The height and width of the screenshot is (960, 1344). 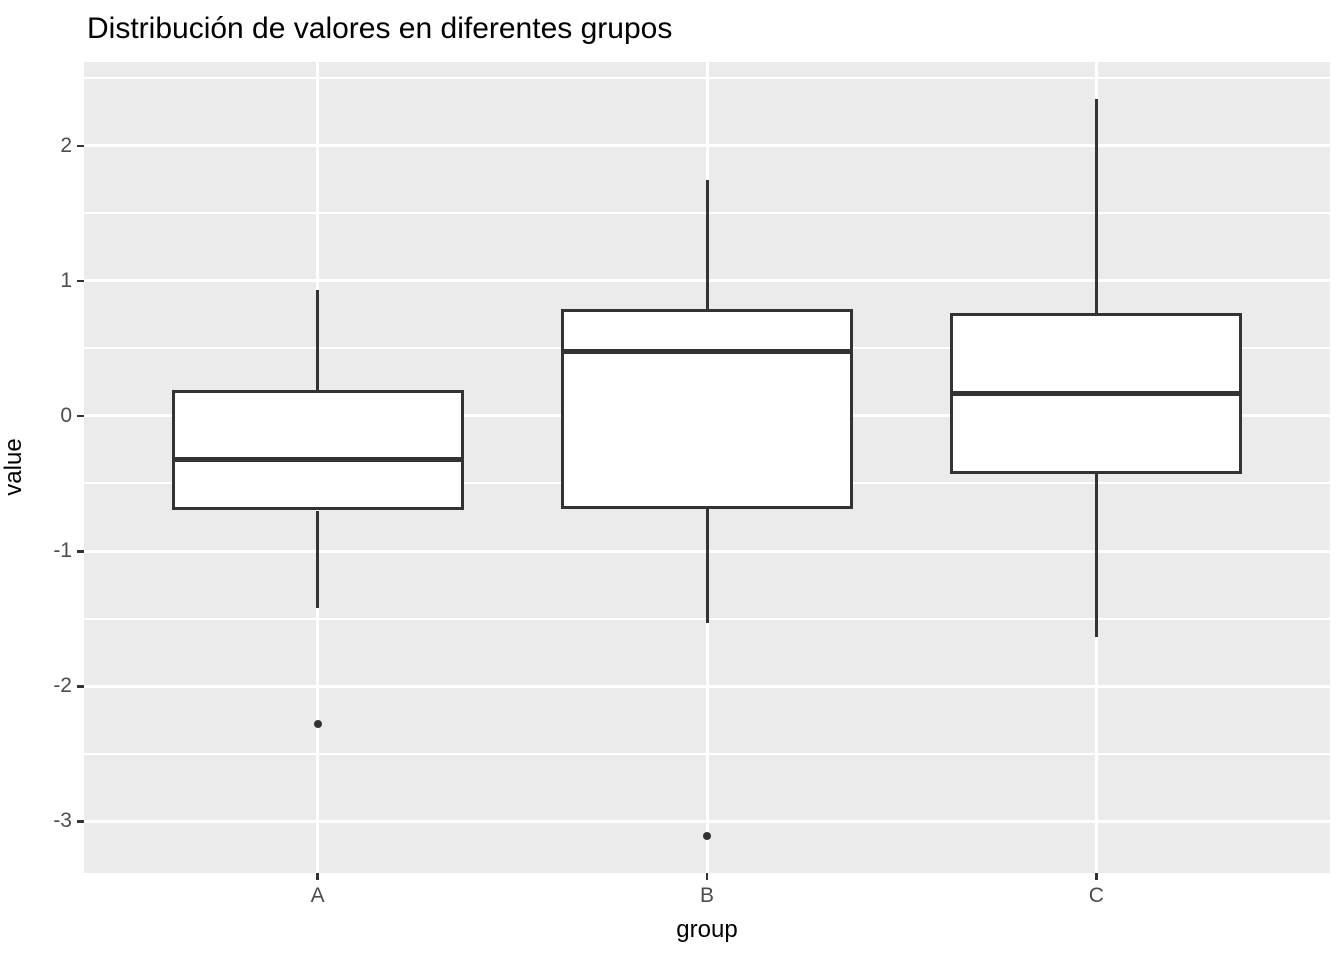 What do you see at coordinates (62, 685) in the screenshot?
I see `y-tick-label: -2` at bounding box center [62, 685].